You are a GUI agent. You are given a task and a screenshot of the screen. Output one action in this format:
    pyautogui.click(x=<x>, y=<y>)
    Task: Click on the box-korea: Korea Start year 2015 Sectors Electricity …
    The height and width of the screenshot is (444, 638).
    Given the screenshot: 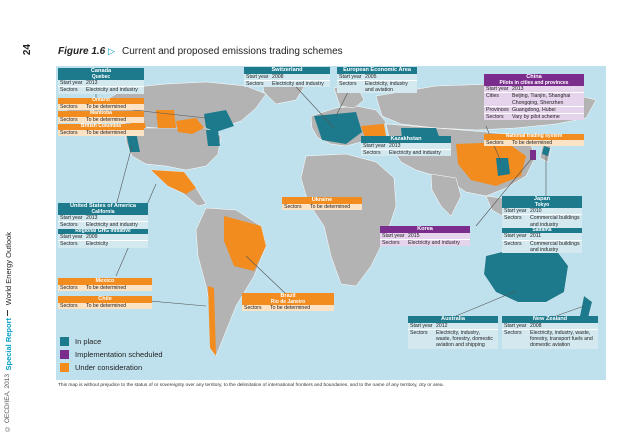 What is the action you would take?
    pyautogui.click(x=425, y=236)
    